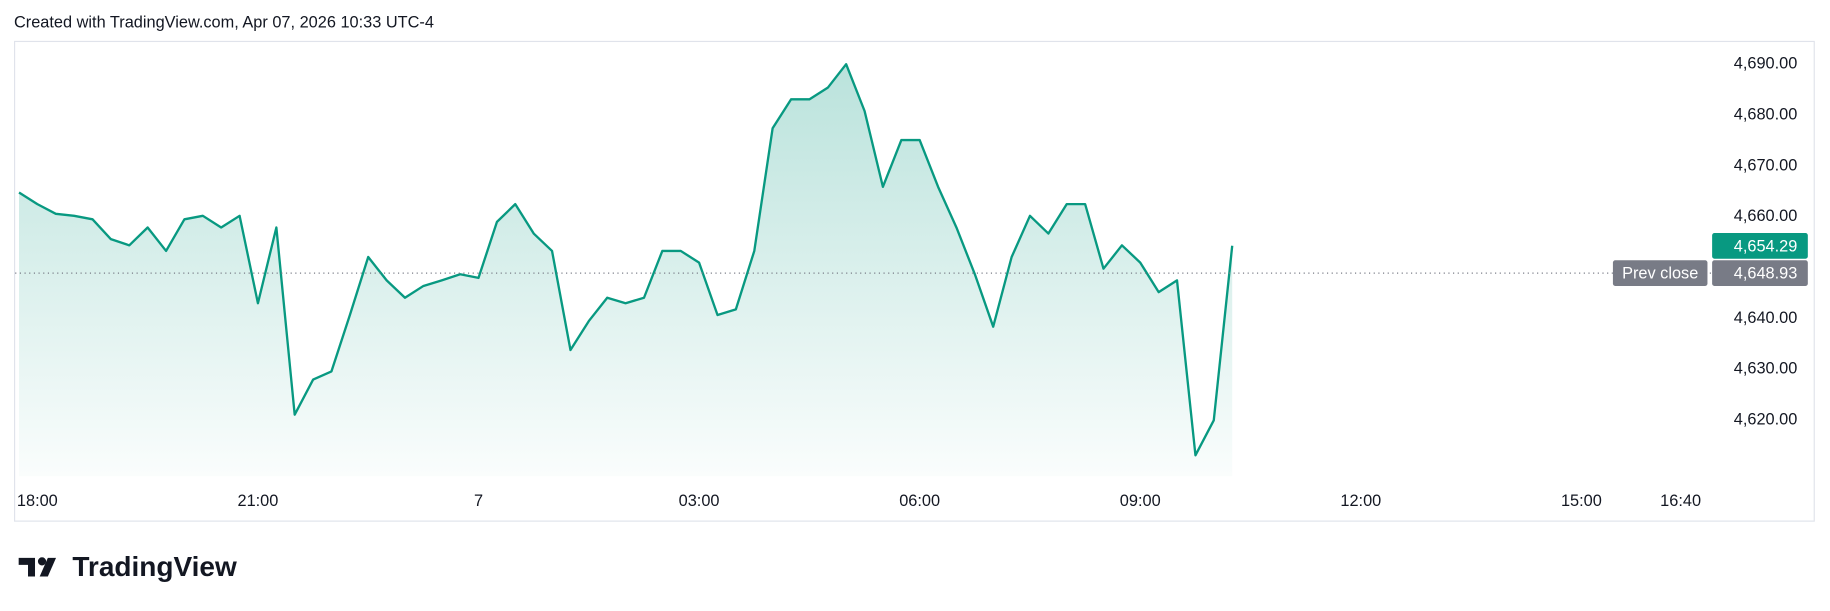  What do you see at coordinates (699, 501) in the screenshot?
I see `x-tick-label: 03:00` at bounding box center [699, 501].